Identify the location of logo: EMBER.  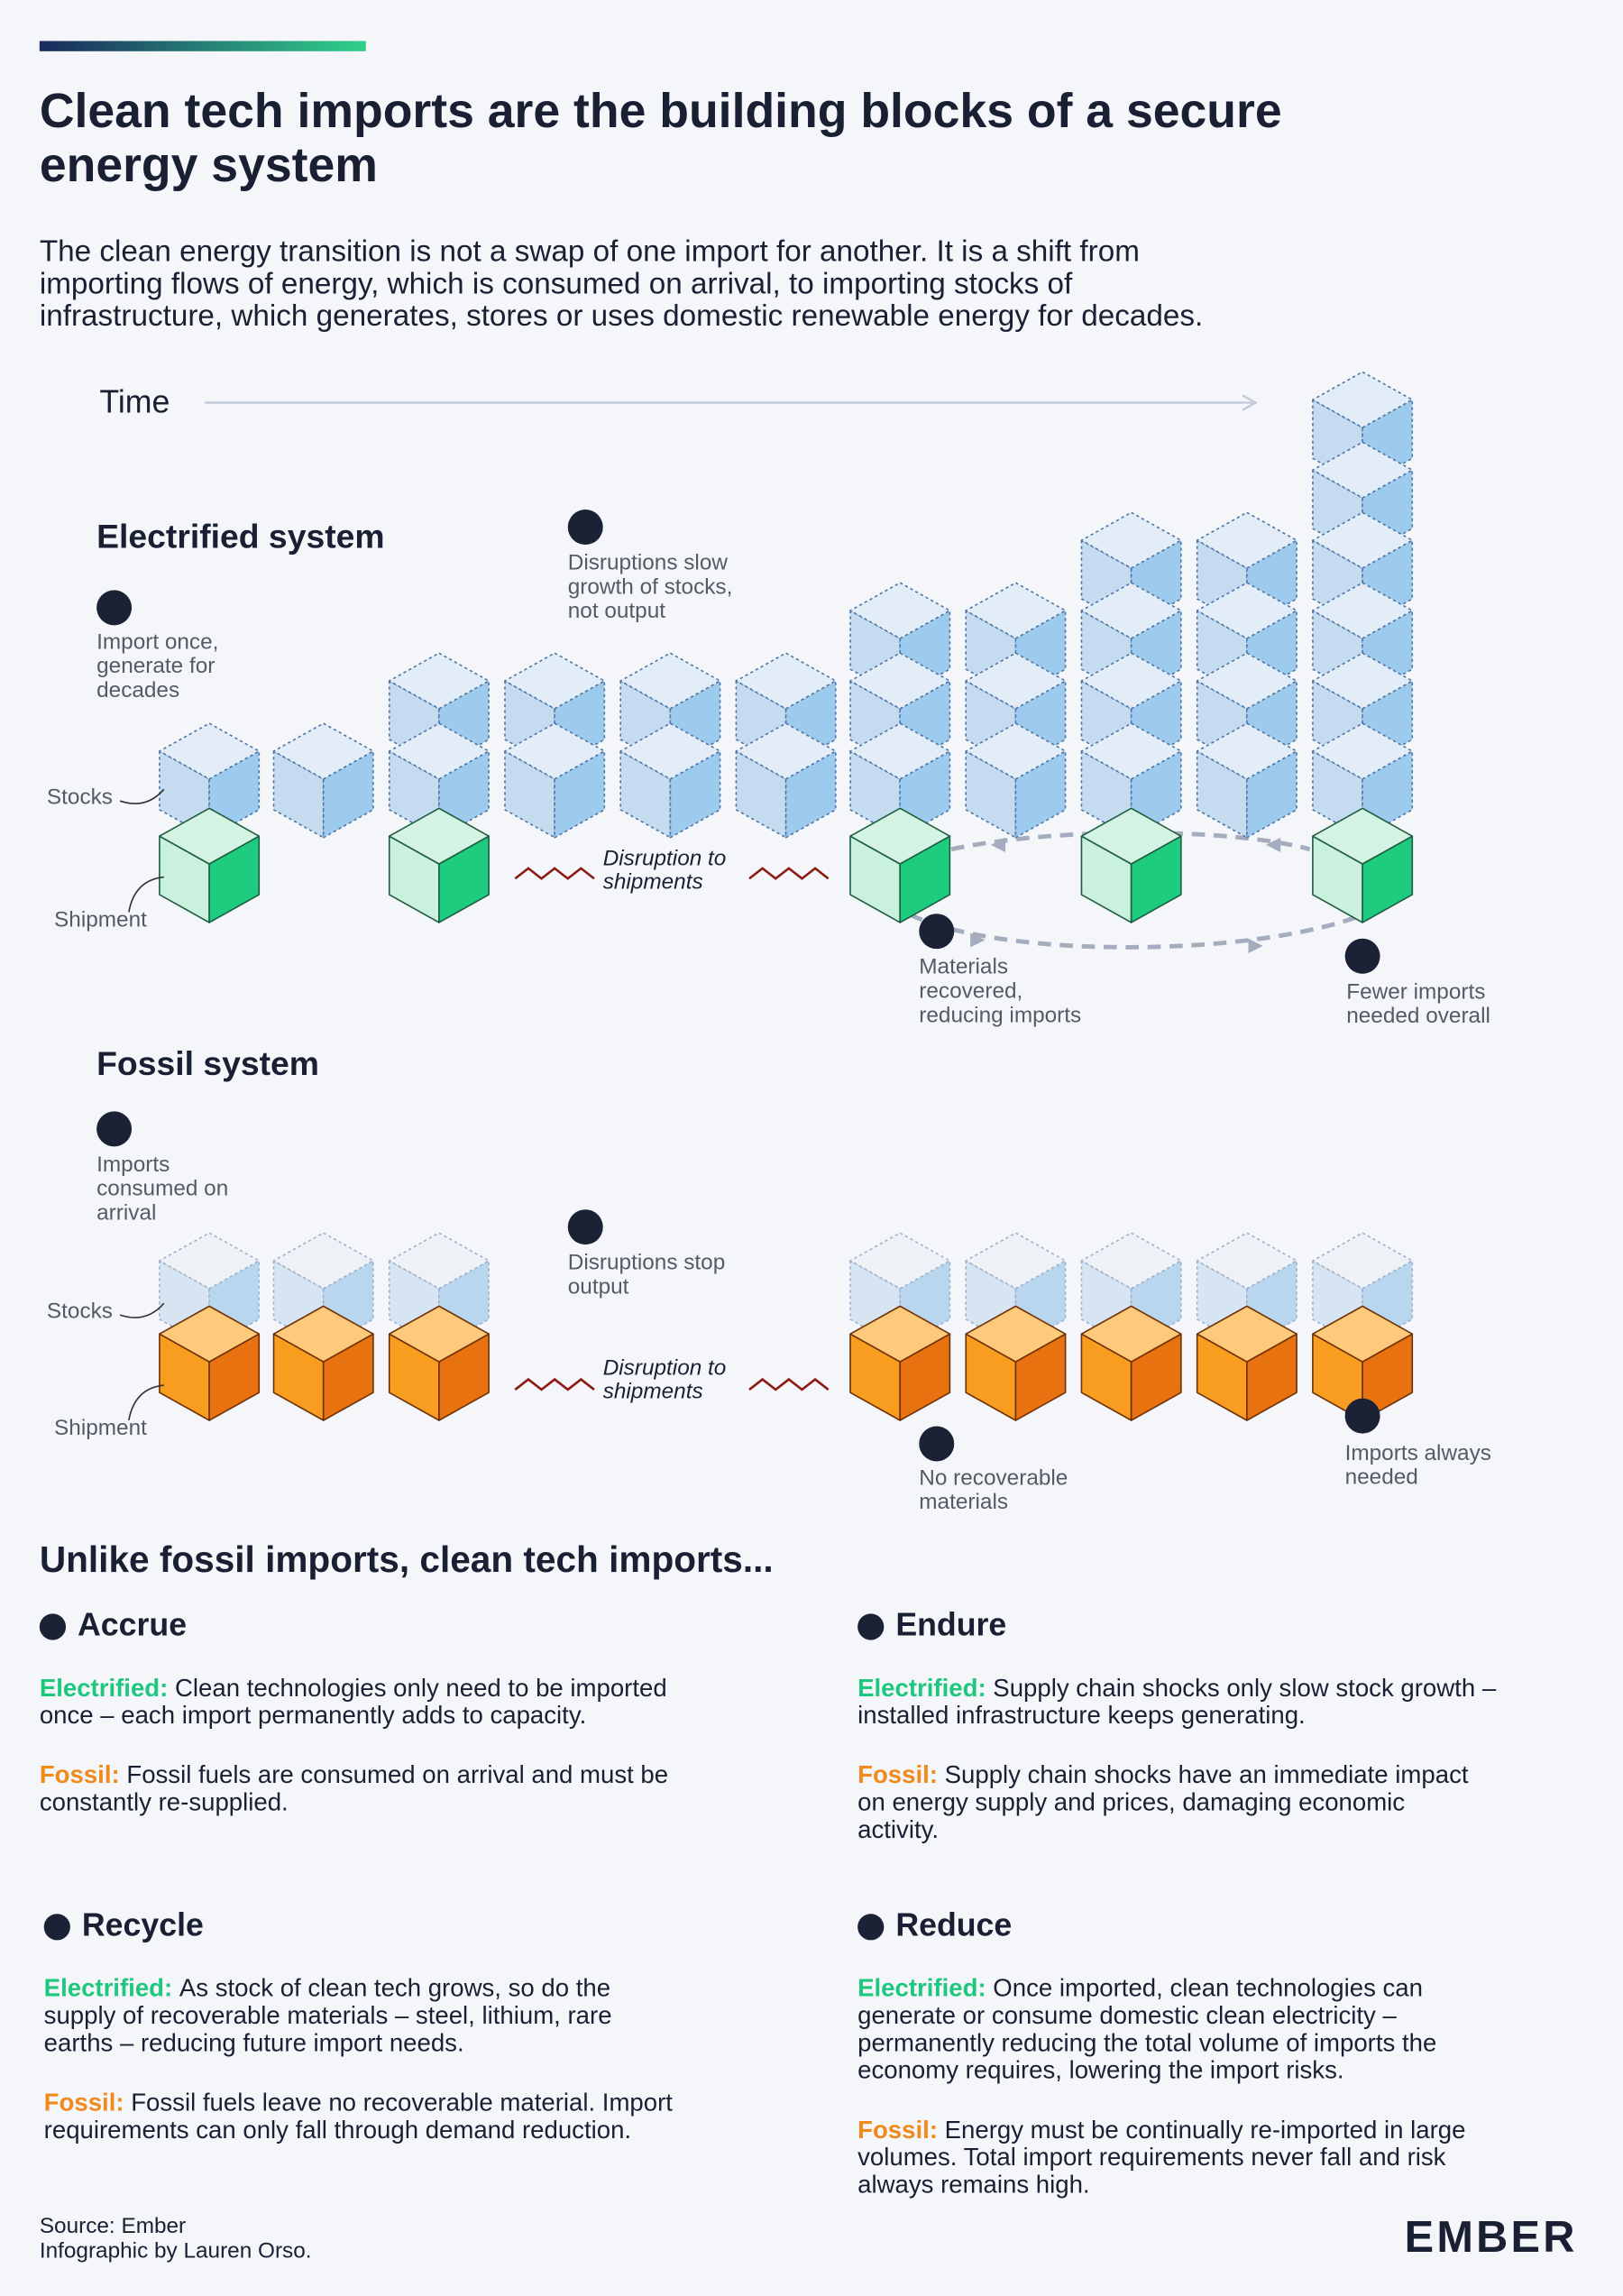
(1491, 2237).